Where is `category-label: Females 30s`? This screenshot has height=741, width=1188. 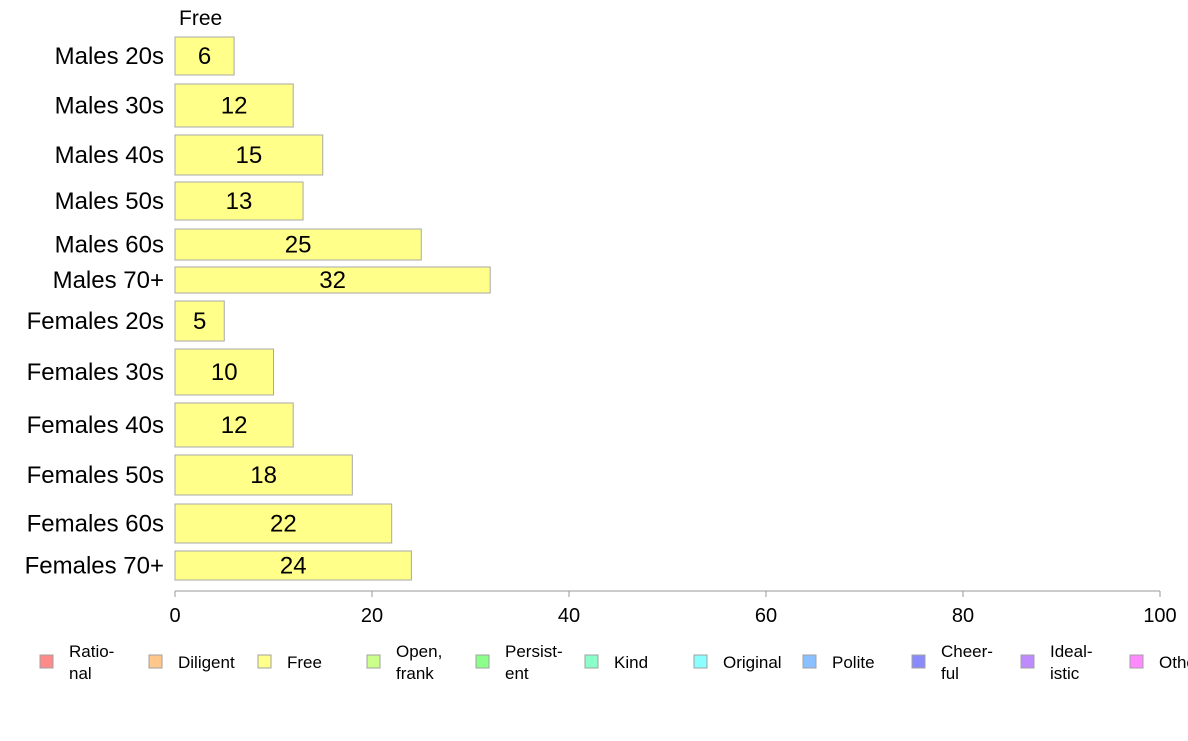 category-label: Females 30s is located at coordinates (95, 372).